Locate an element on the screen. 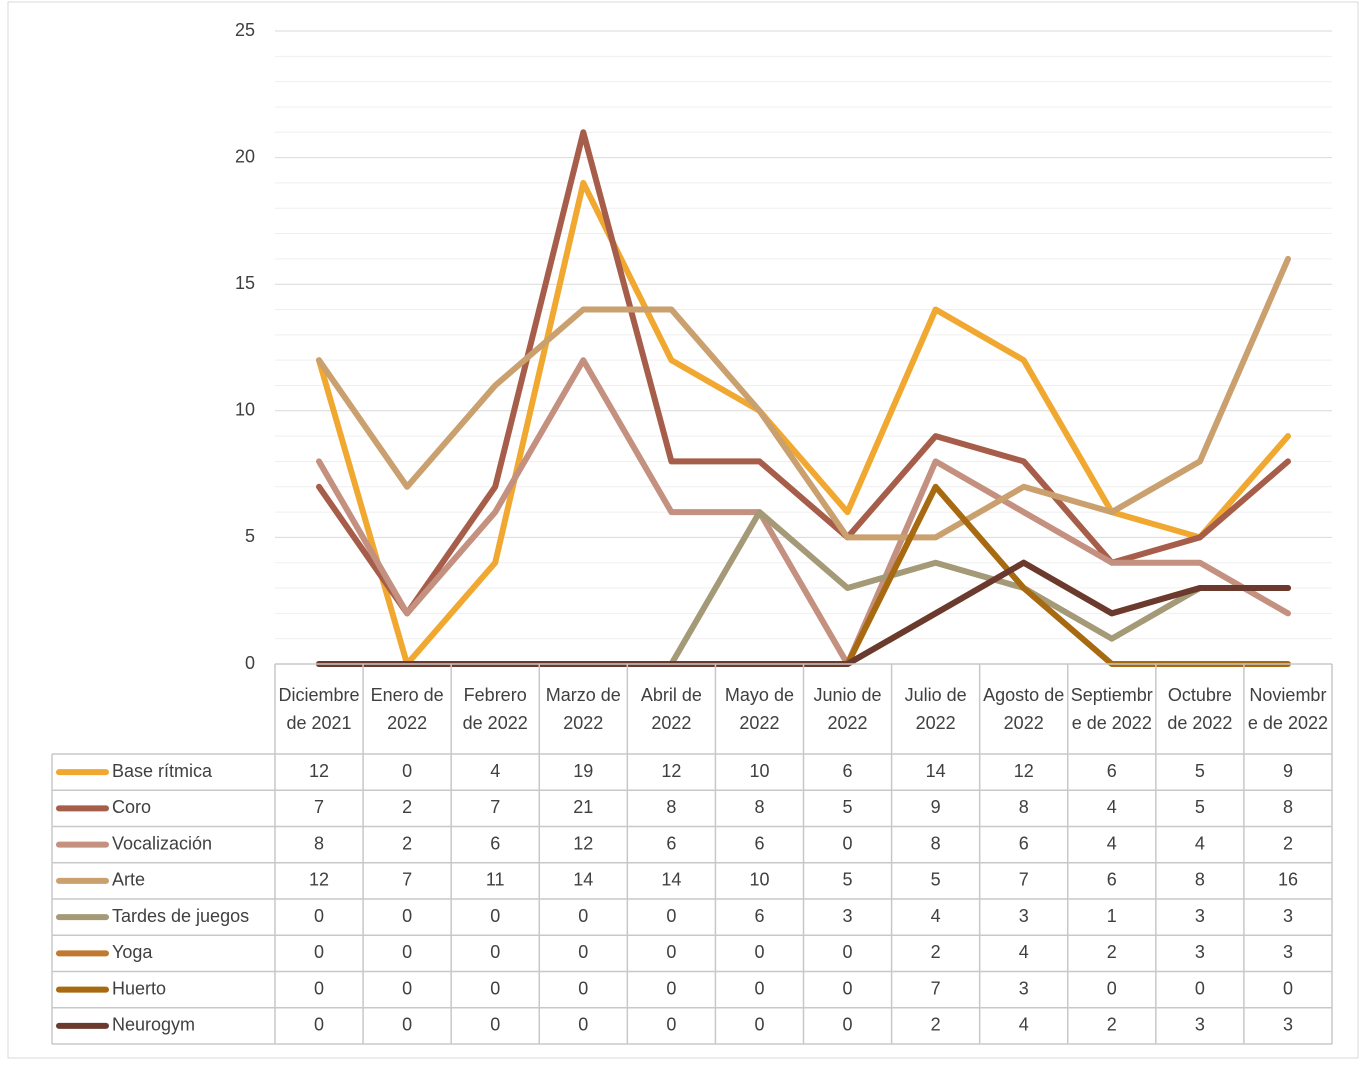  x-tick-label: Abril de 2022 is located at coordinates (671, 709).